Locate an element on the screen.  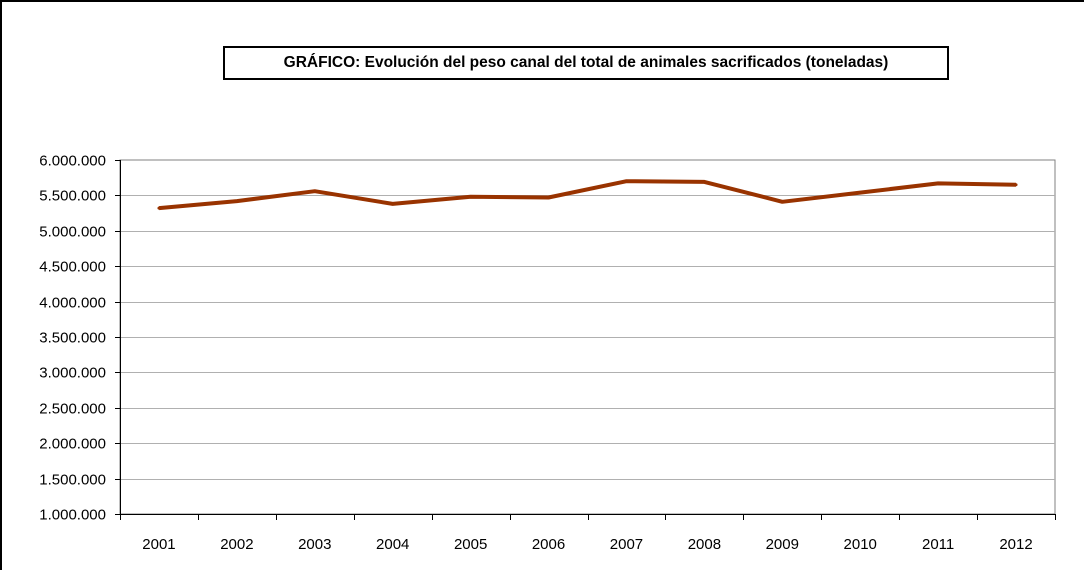
y-tick-label: 4.500.000 is located at coordinates (72, 267).